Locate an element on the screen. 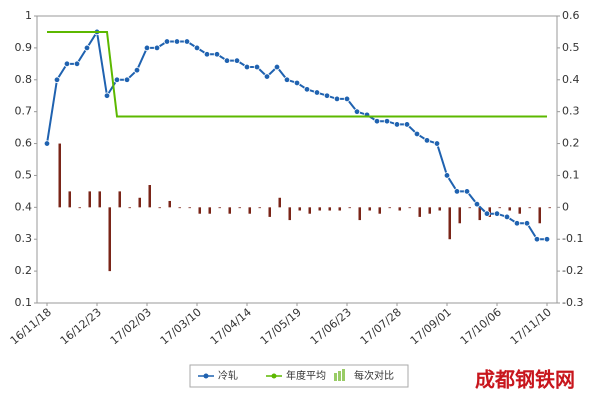  y-tick-label: 0.8 is located at coordinates (24, 79).